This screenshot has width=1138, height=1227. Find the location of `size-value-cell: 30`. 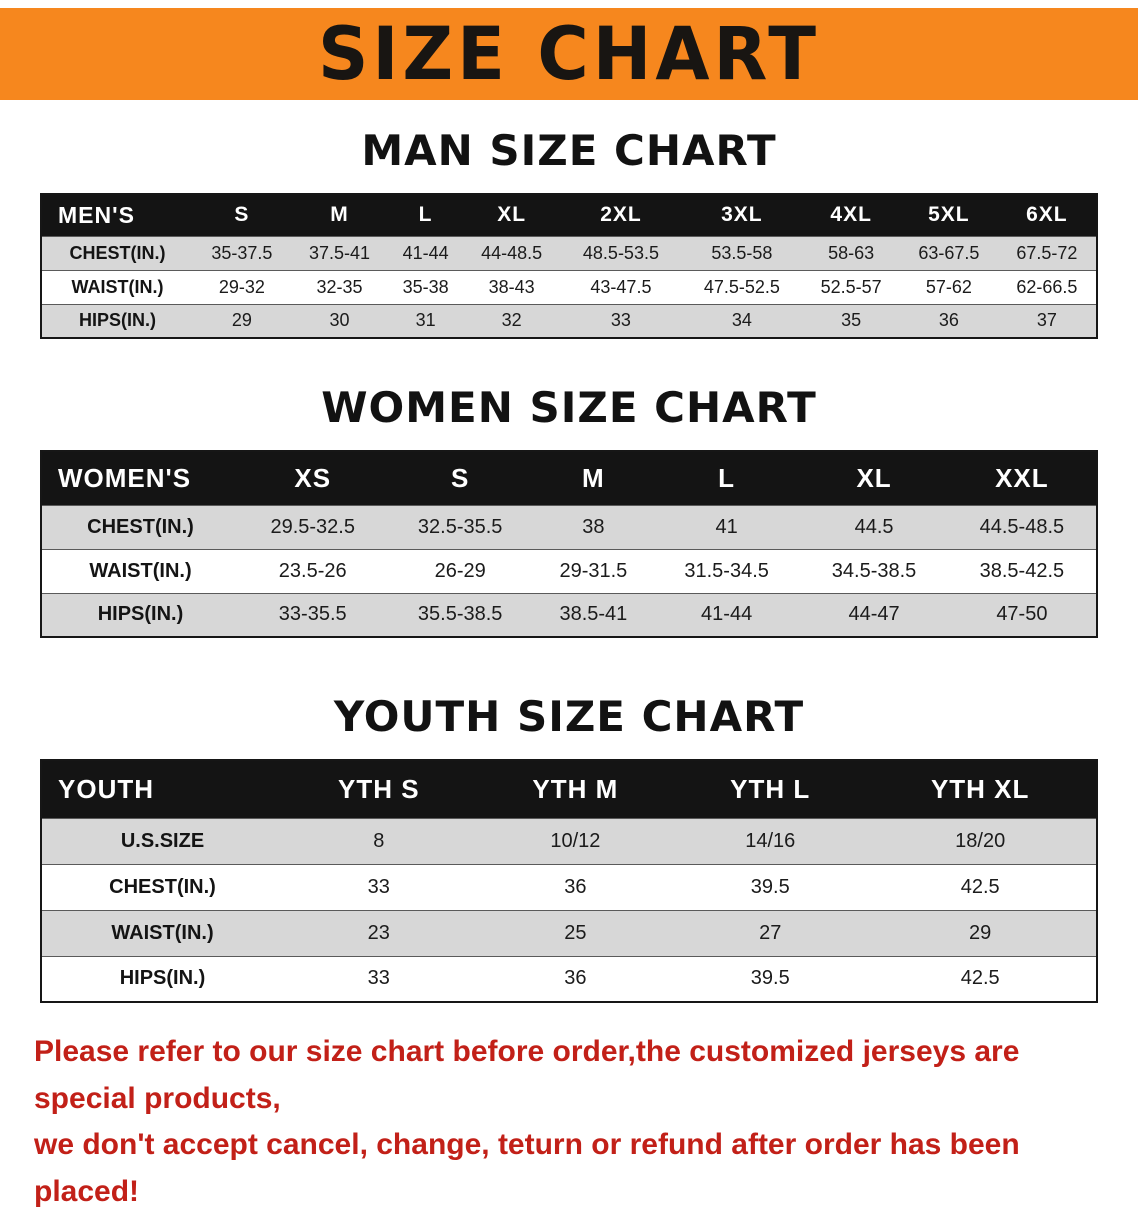

size-value-cell: 30 is located at coordinates (339, 320).